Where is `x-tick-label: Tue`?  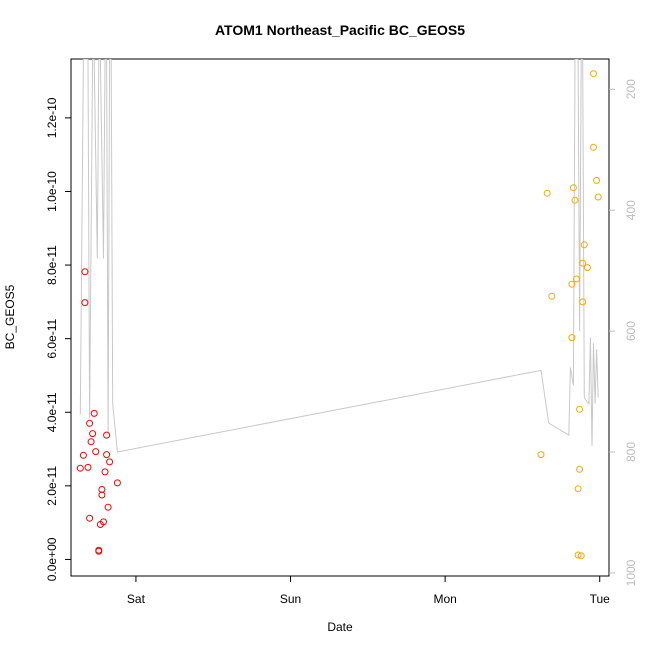 x-tick-label: Tue is located at coordinates (600, 599).